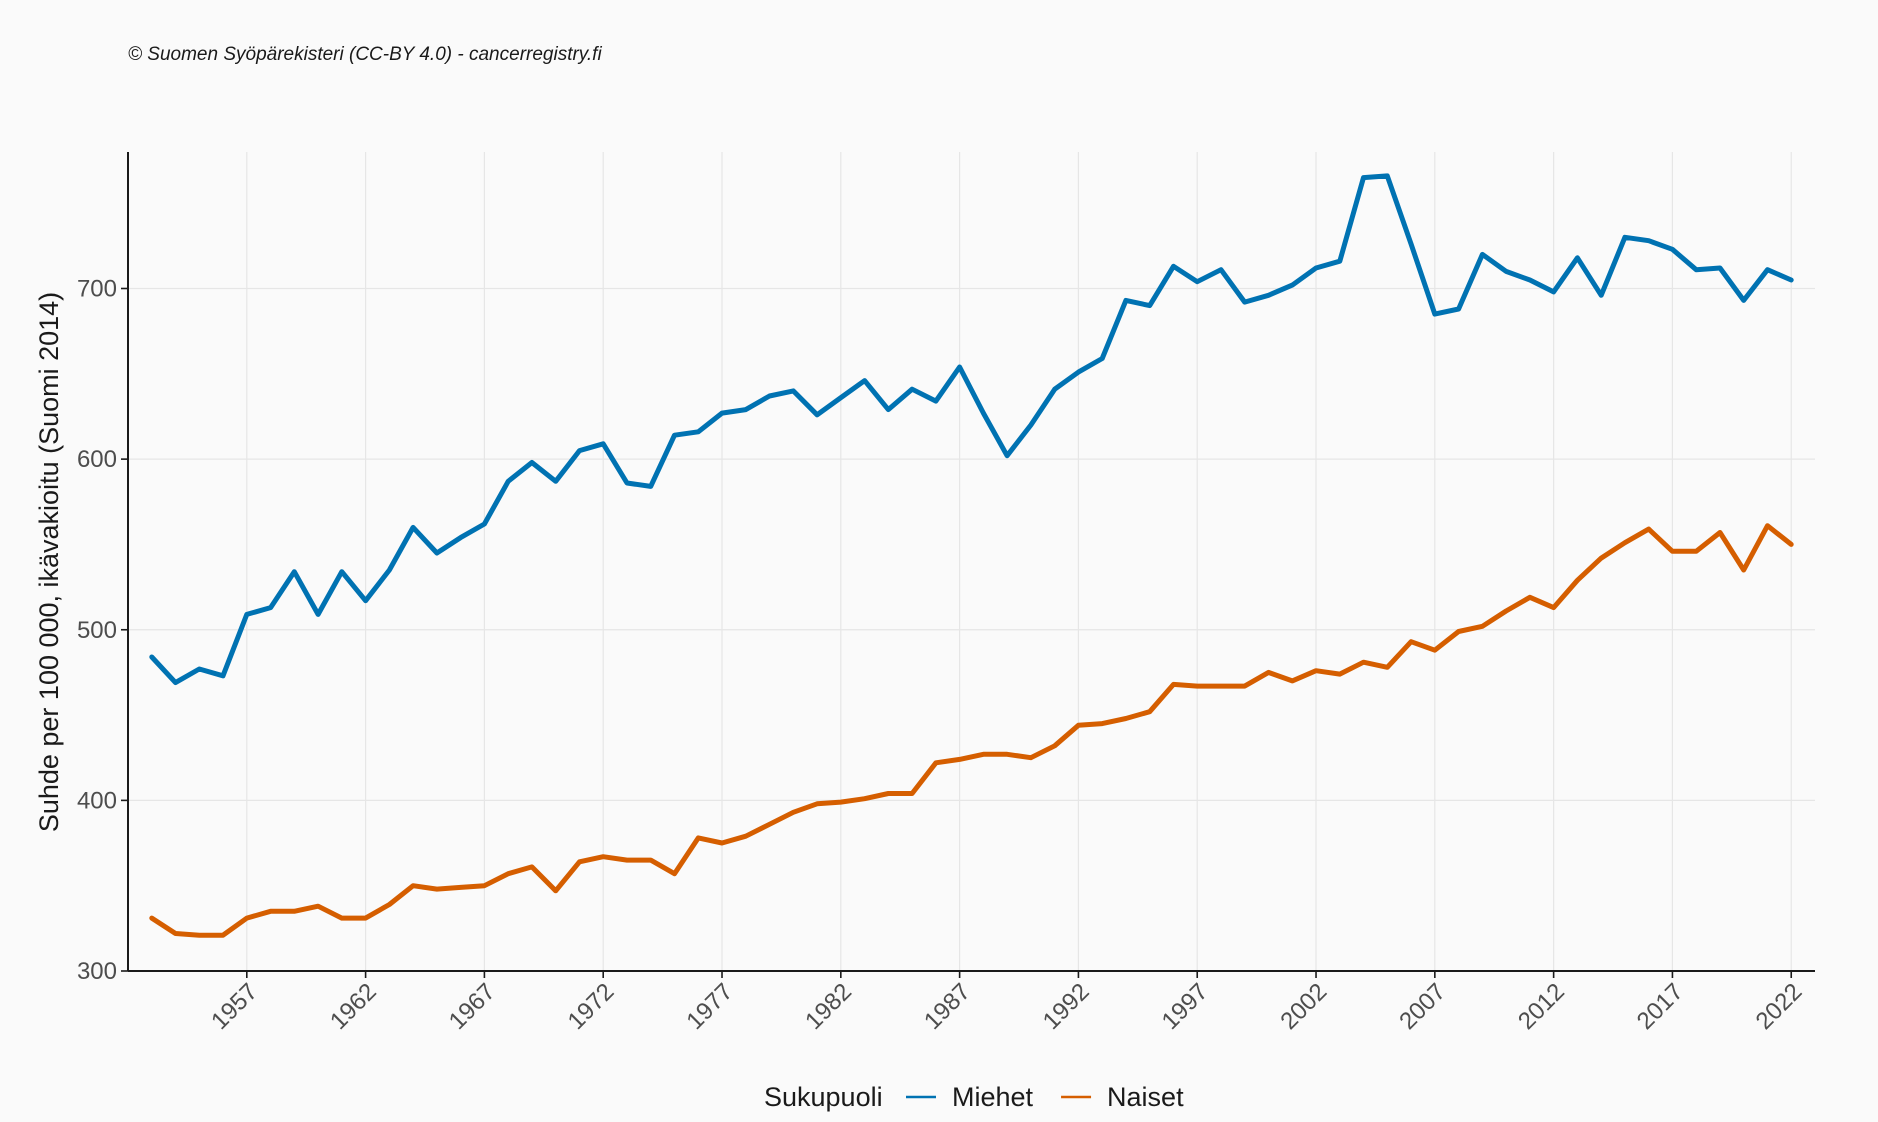  What do you see at coordinates (828, 1006) in the screenshot?
I see `x-tick-label-1982: 1982` at bounding box center [828, 1006].